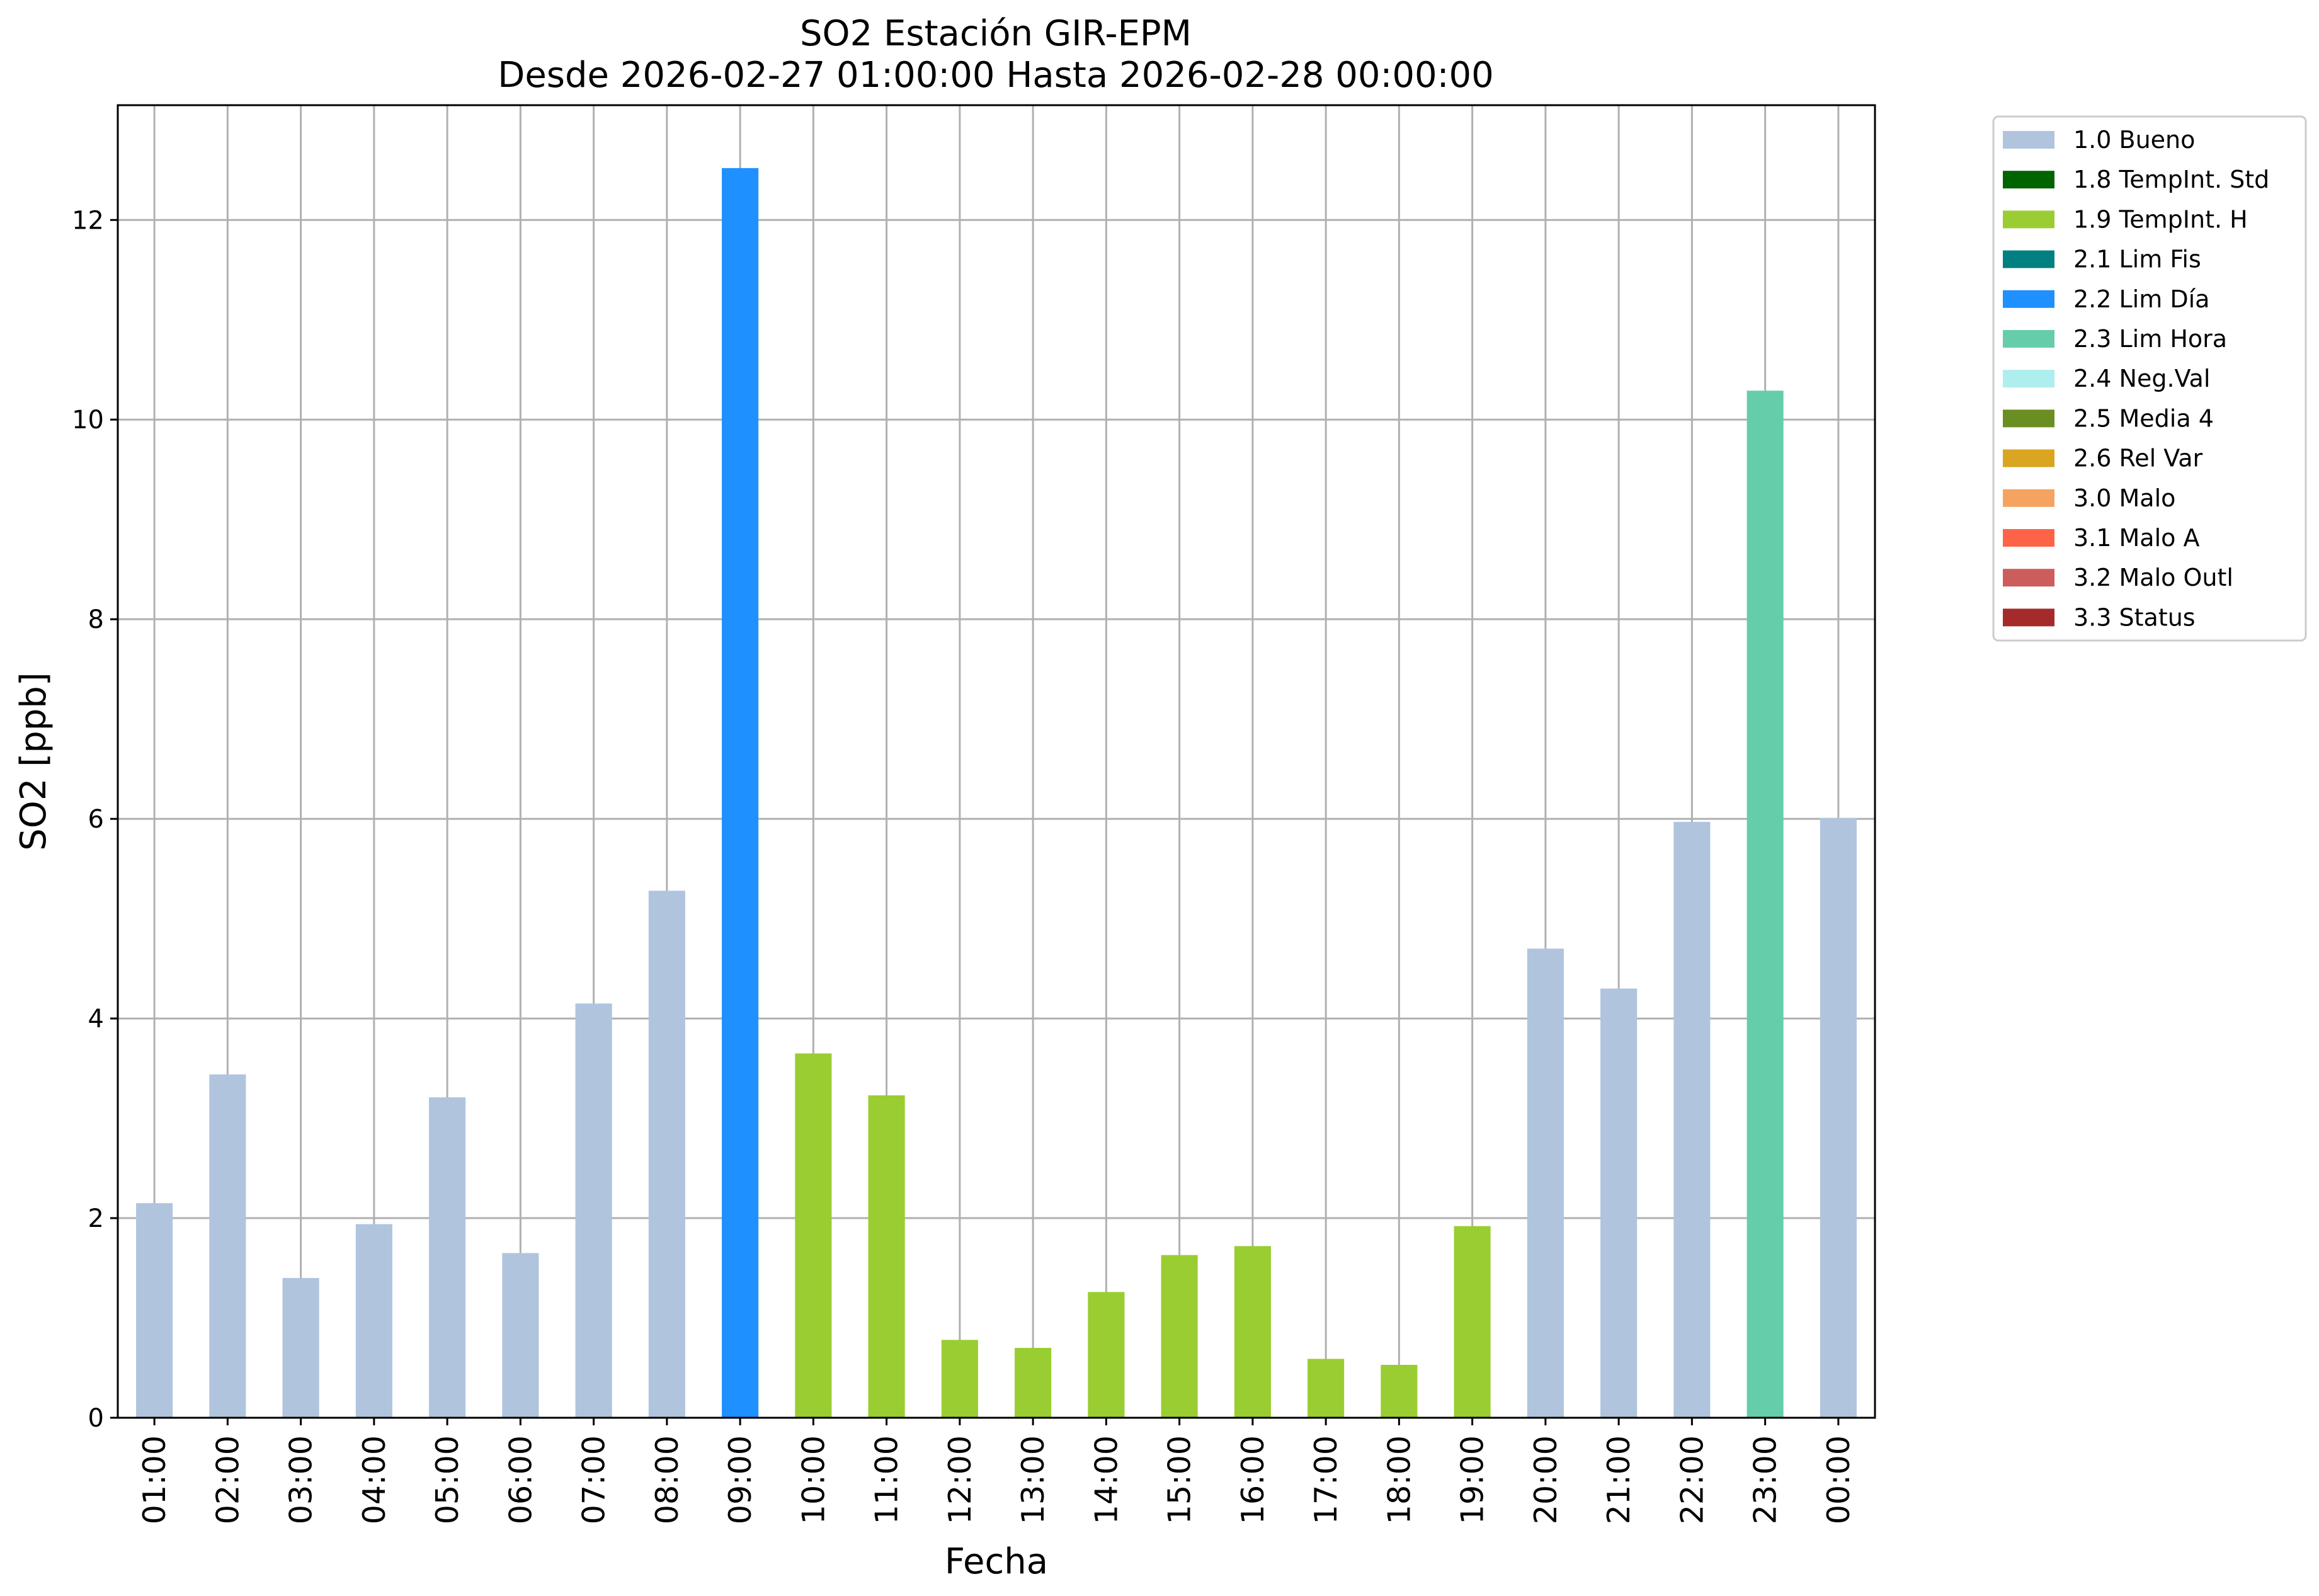  I want to click on y-axis-ticks: 0 2 4 6 8 10 12, so click(95, 819).